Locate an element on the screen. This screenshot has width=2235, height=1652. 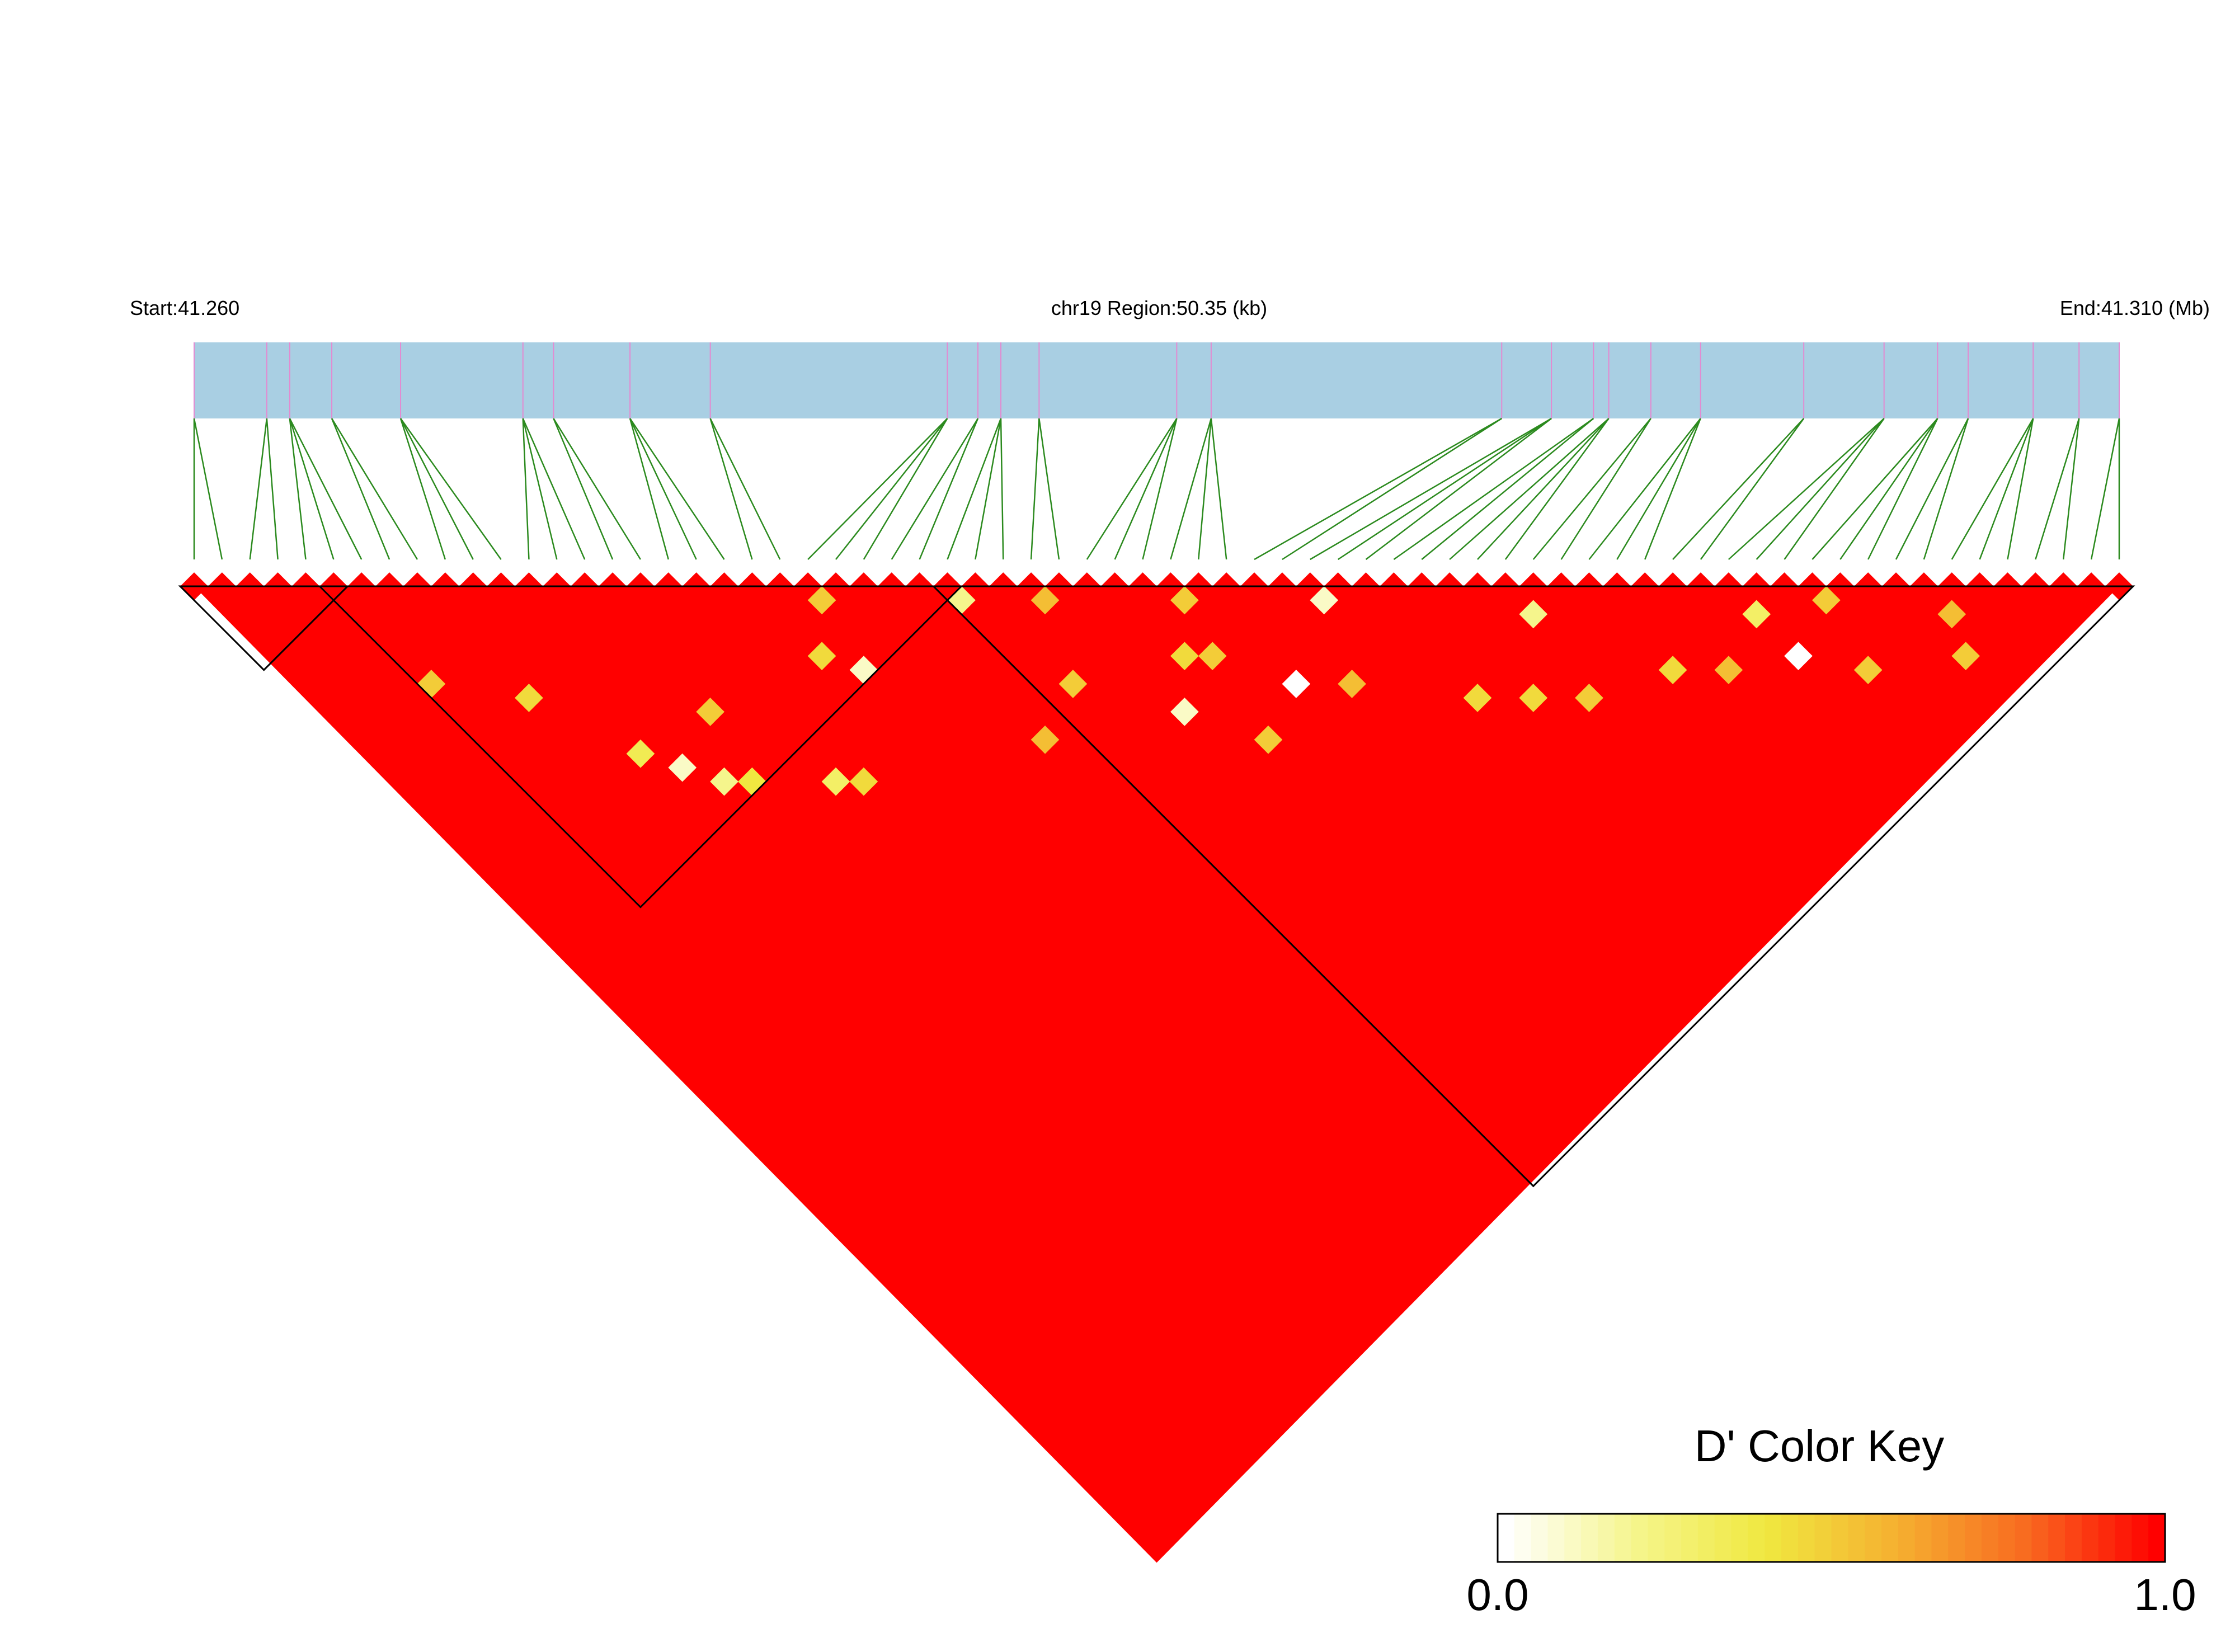
color-key-min-label: 0.0 is located at coordinates (1497, 1595).